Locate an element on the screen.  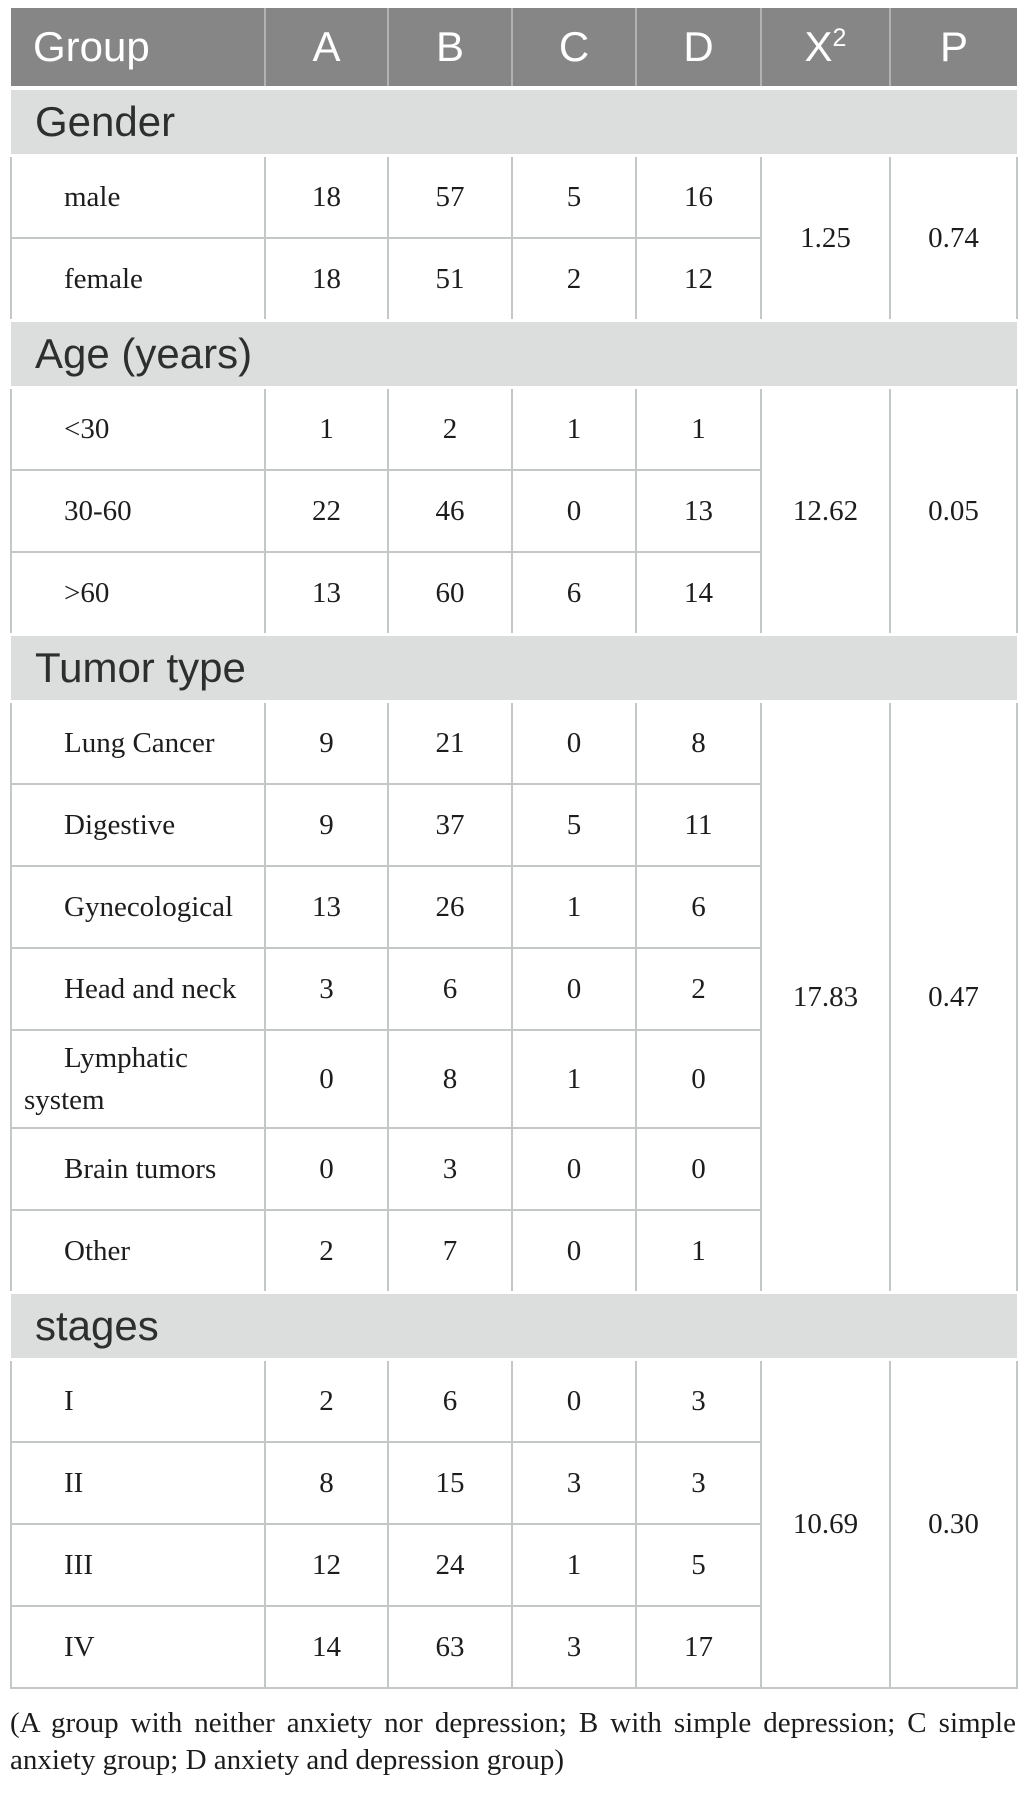
cell-value: 11 is located at coordinates (698, 825).